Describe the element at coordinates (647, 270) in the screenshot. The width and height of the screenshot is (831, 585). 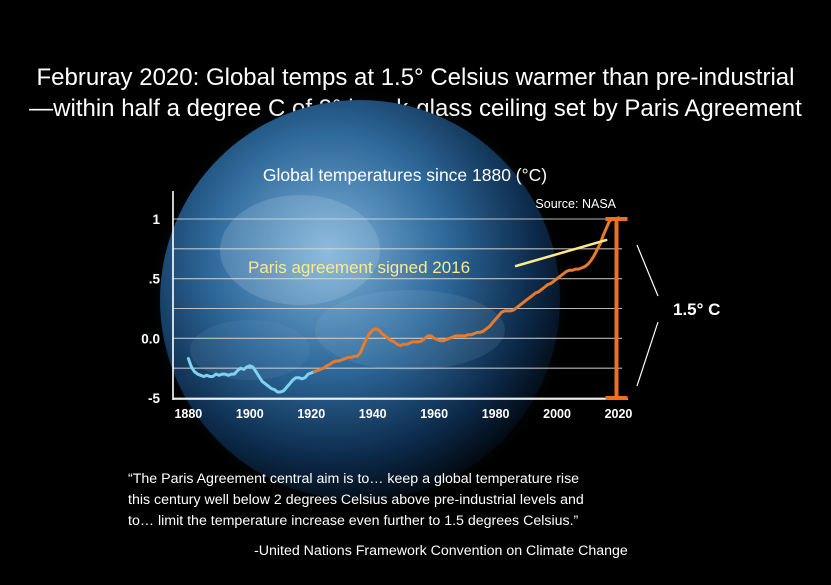
I see `range-bracket-upper` at that location.